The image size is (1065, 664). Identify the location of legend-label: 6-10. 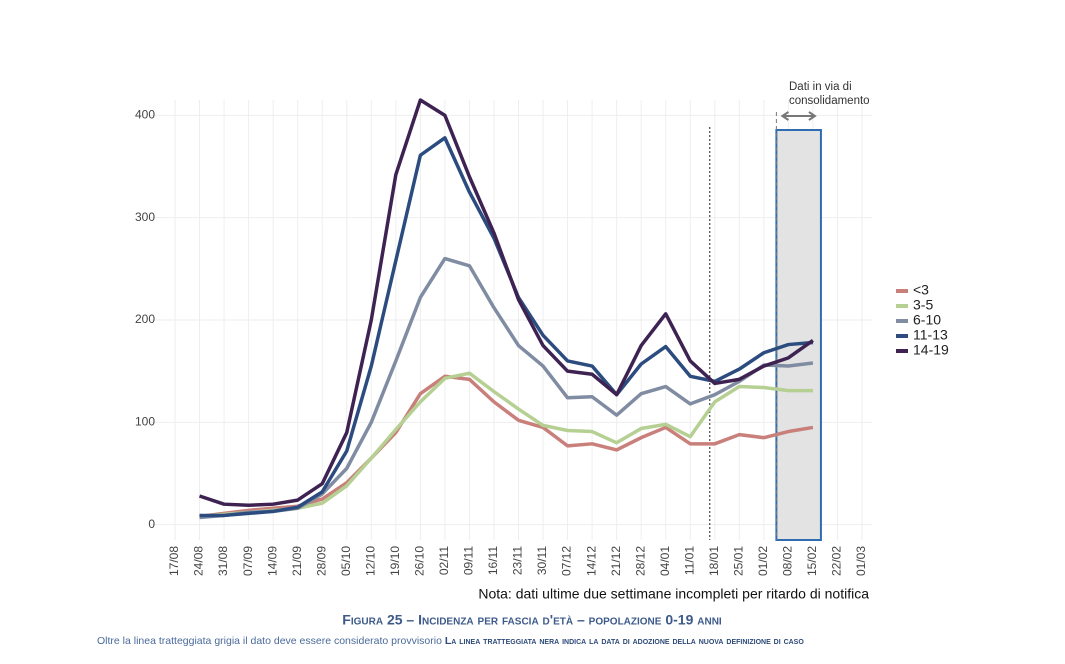
(927, 320).